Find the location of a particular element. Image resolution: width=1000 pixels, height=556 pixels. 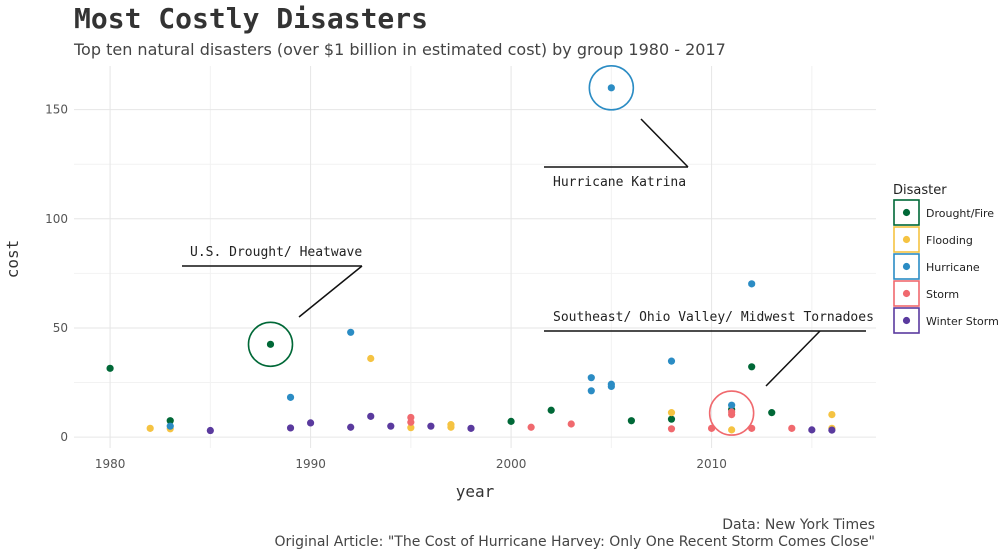

annotation-label: U.S. Drought/ Heatwave is located at coordinates (276, 252).